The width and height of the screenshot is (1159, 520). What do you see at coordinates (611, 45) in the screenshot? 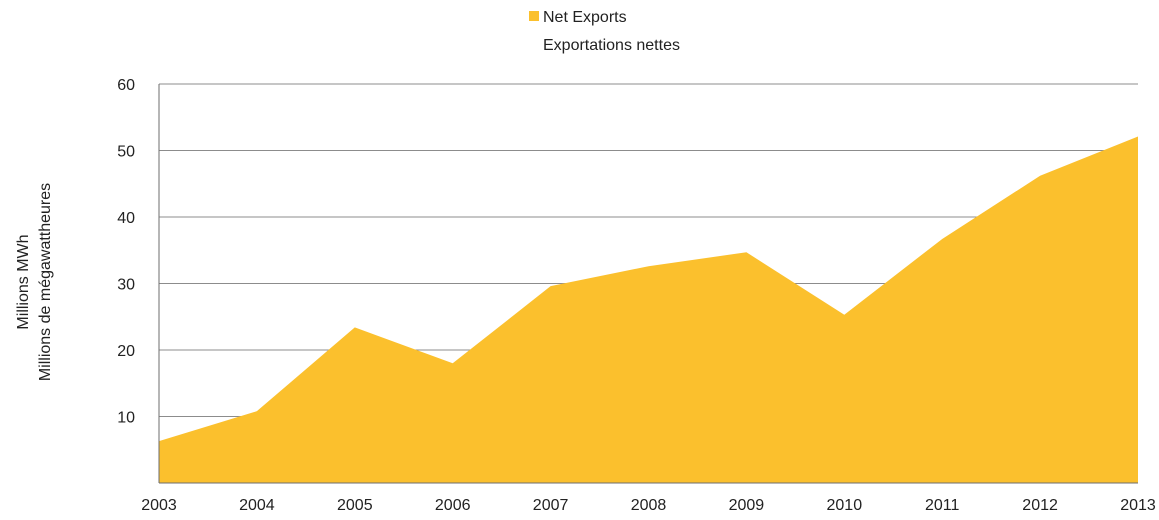
I see `legend-label-line-2: Exportations nettes` at bounding box center [611, 45].